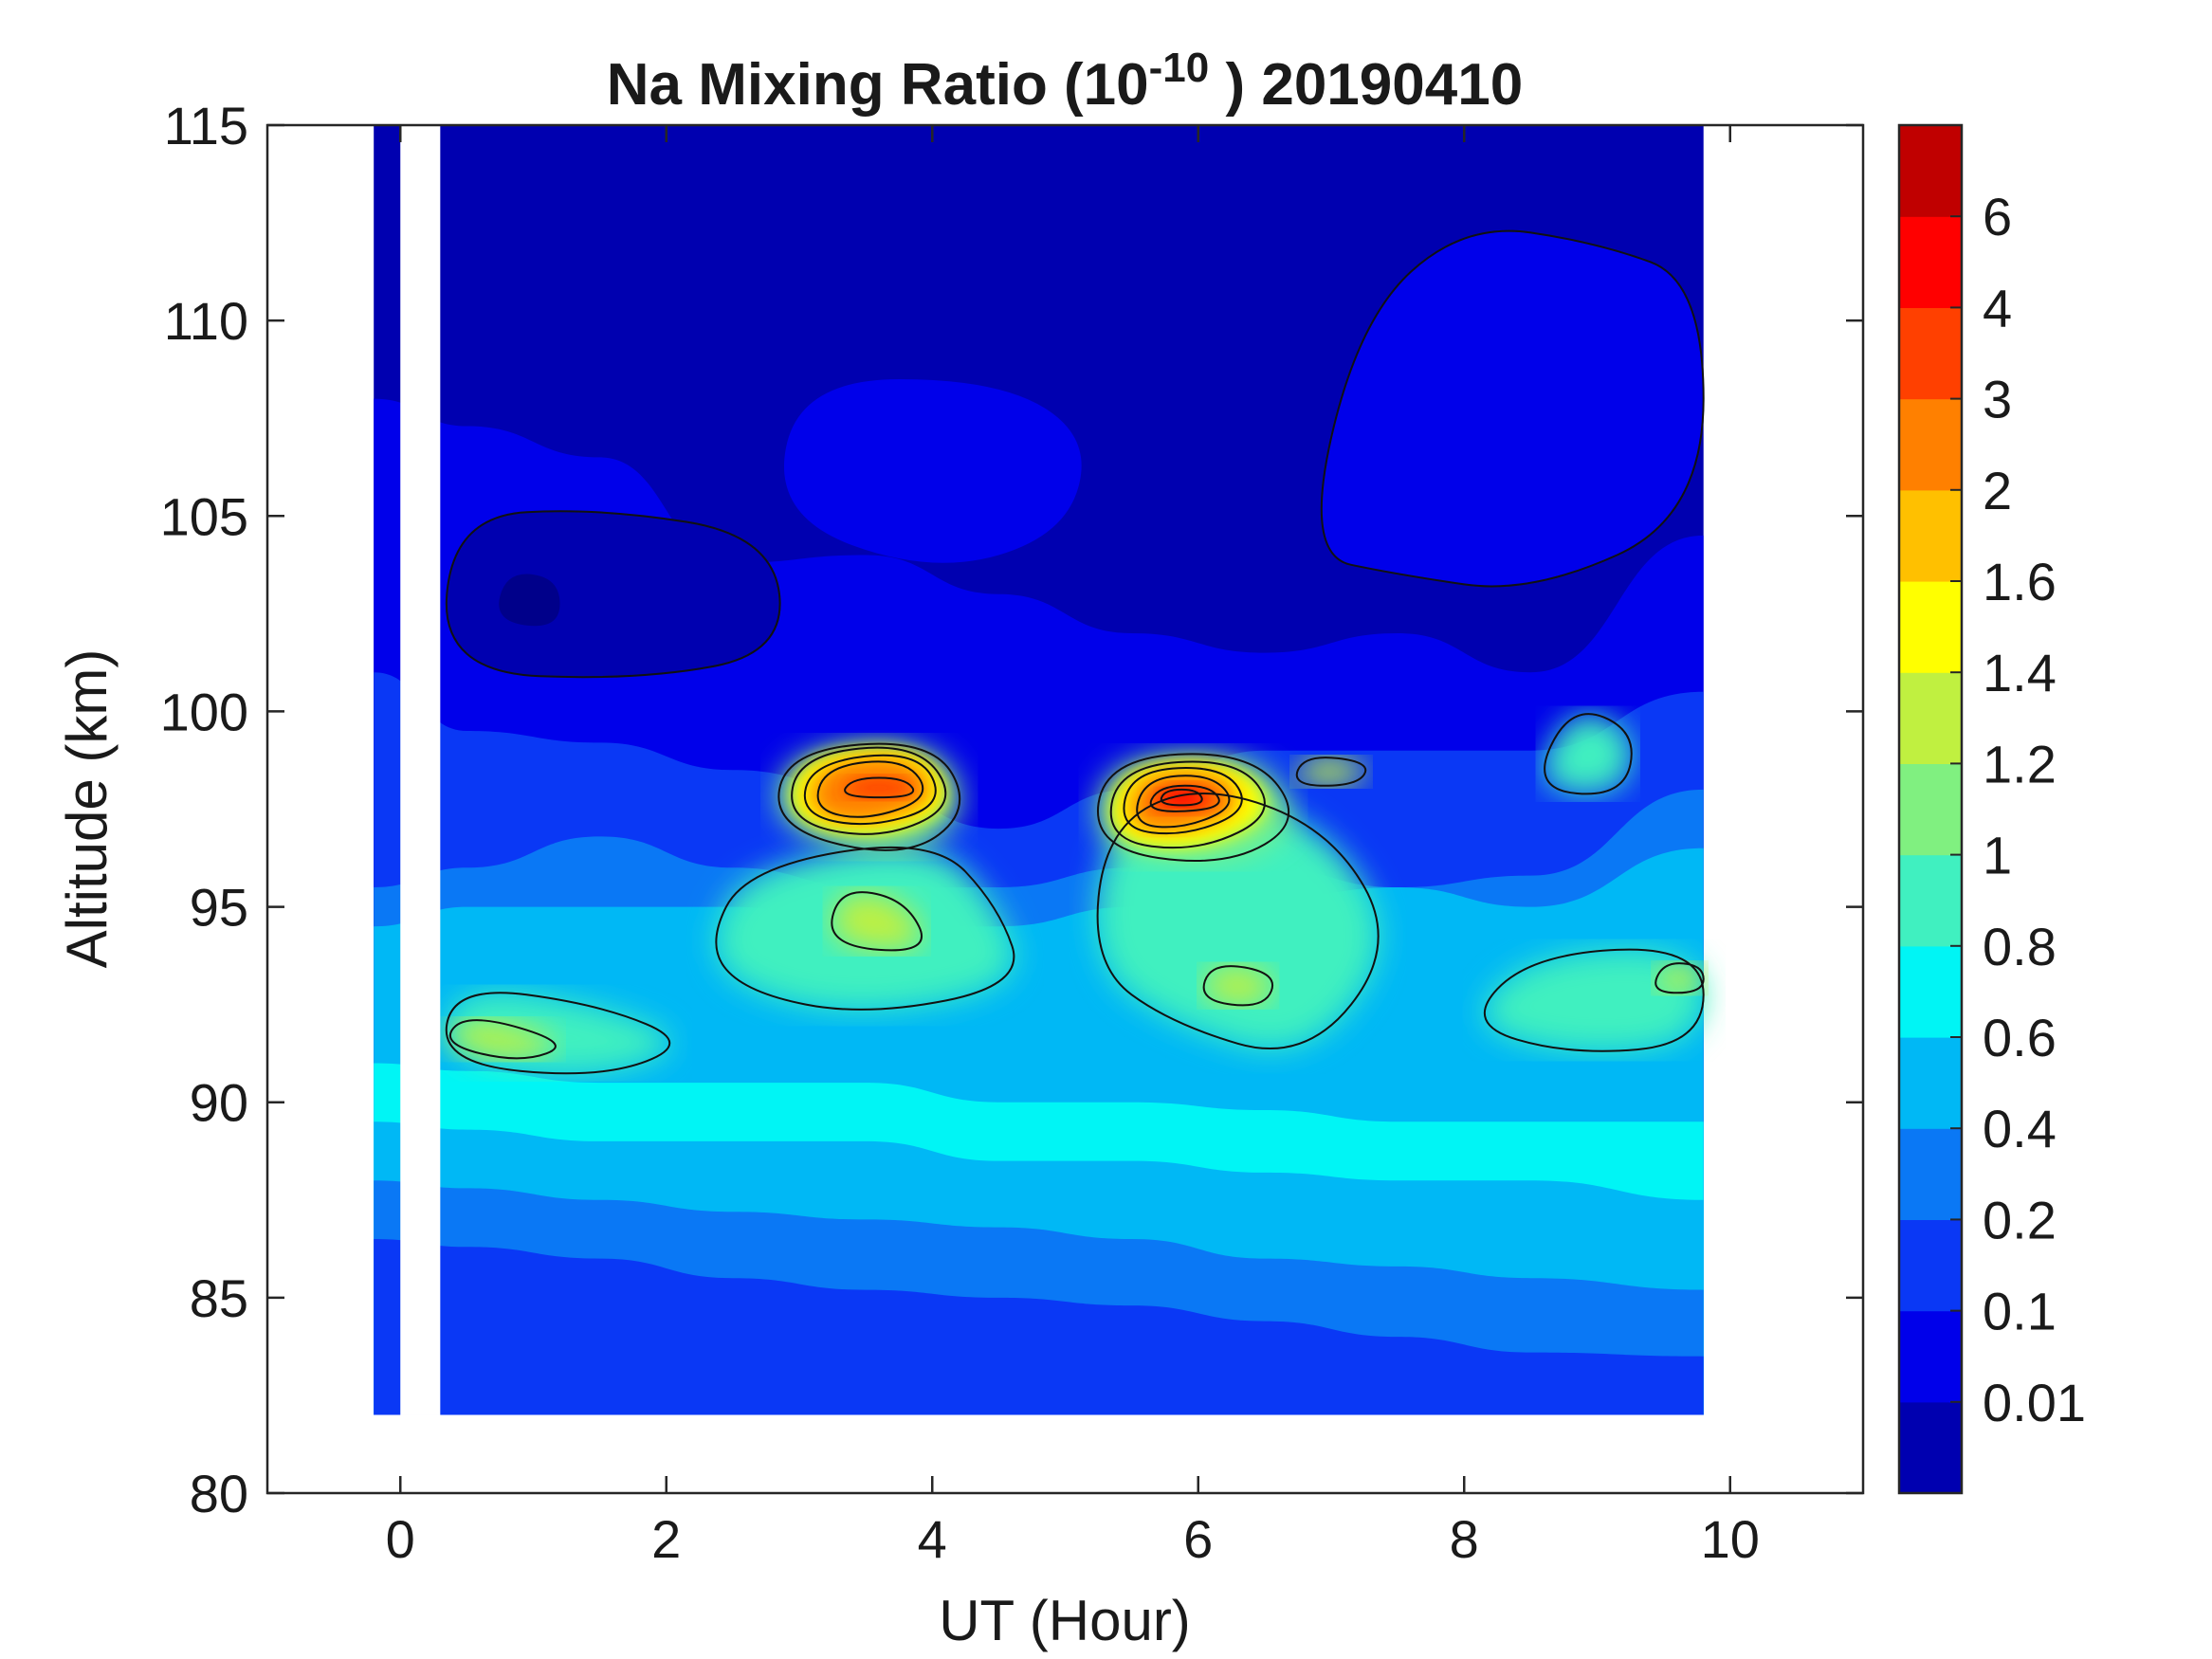 This screenshot has height=1659, width=2212. What do you see at coordinates (666, 1539) in the screenshot?
I see `x-tick-label: 2` at bounding box center [666, 1539].